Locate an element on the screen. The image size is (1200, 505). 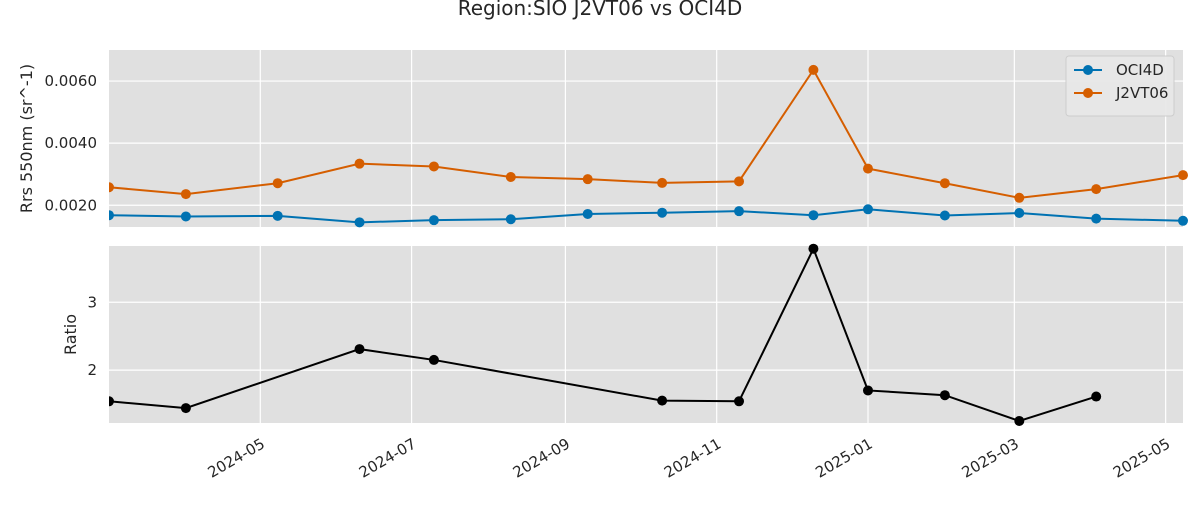
x-tick-label: 2024-09 is located at coordinates (541, 458).